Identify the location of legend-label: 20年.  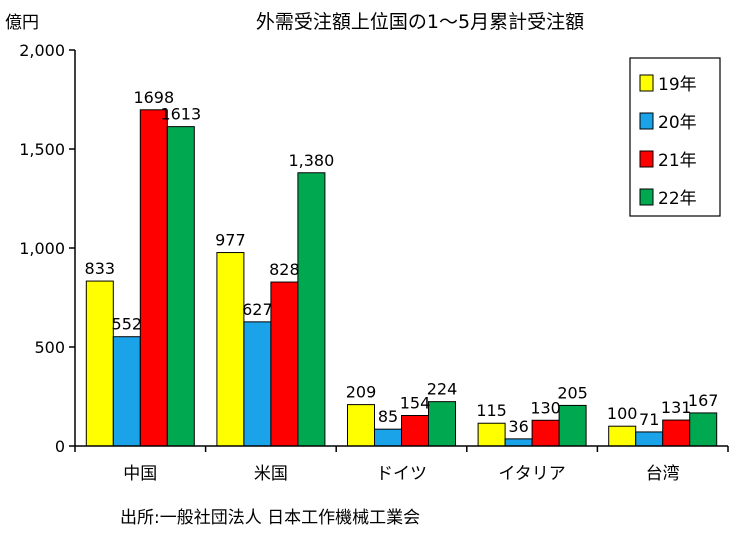
(677, 123).